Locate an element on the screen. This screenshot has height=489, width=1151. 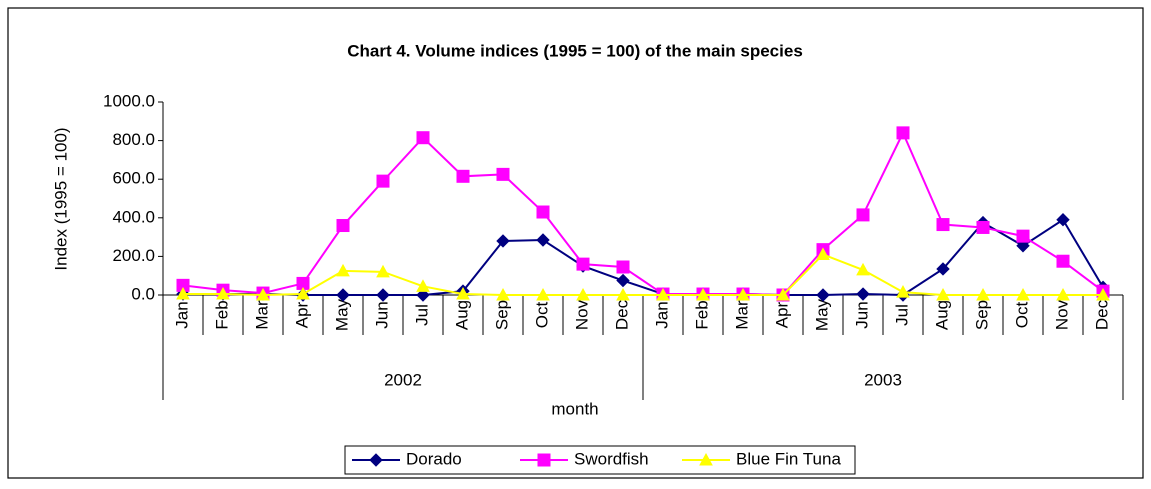
y-tick-label: 600.0 is located at coordinates (133, 178).